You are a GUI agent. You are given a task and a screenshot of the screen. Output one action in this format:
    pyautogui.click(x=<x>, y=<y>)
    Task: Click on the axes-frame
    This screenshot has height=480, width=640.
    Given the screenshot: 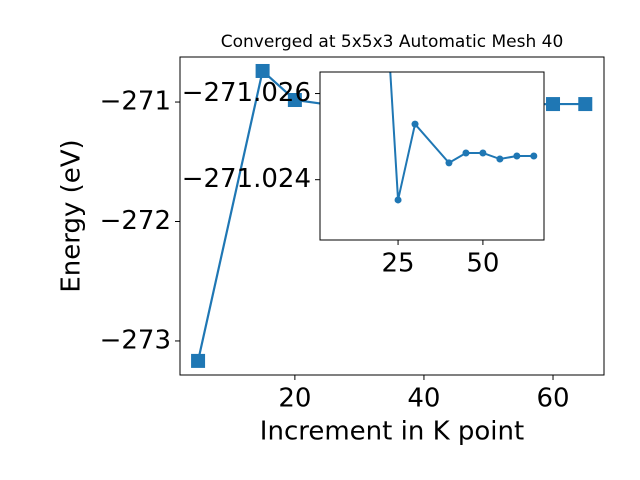 What is the action you would take?
    pyautogui.click(x=432, y=156)
    